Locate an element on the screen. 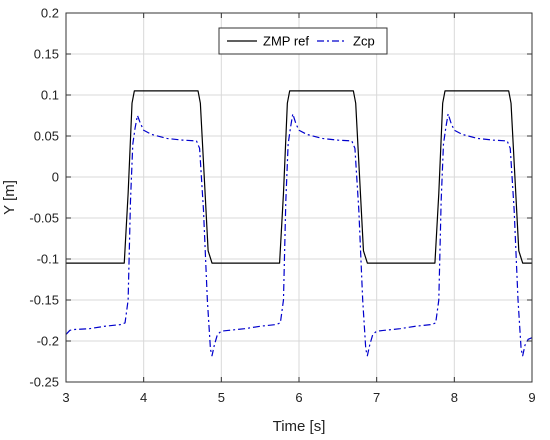  legend-label: ZMP ref is located at coordinates (286, 41).